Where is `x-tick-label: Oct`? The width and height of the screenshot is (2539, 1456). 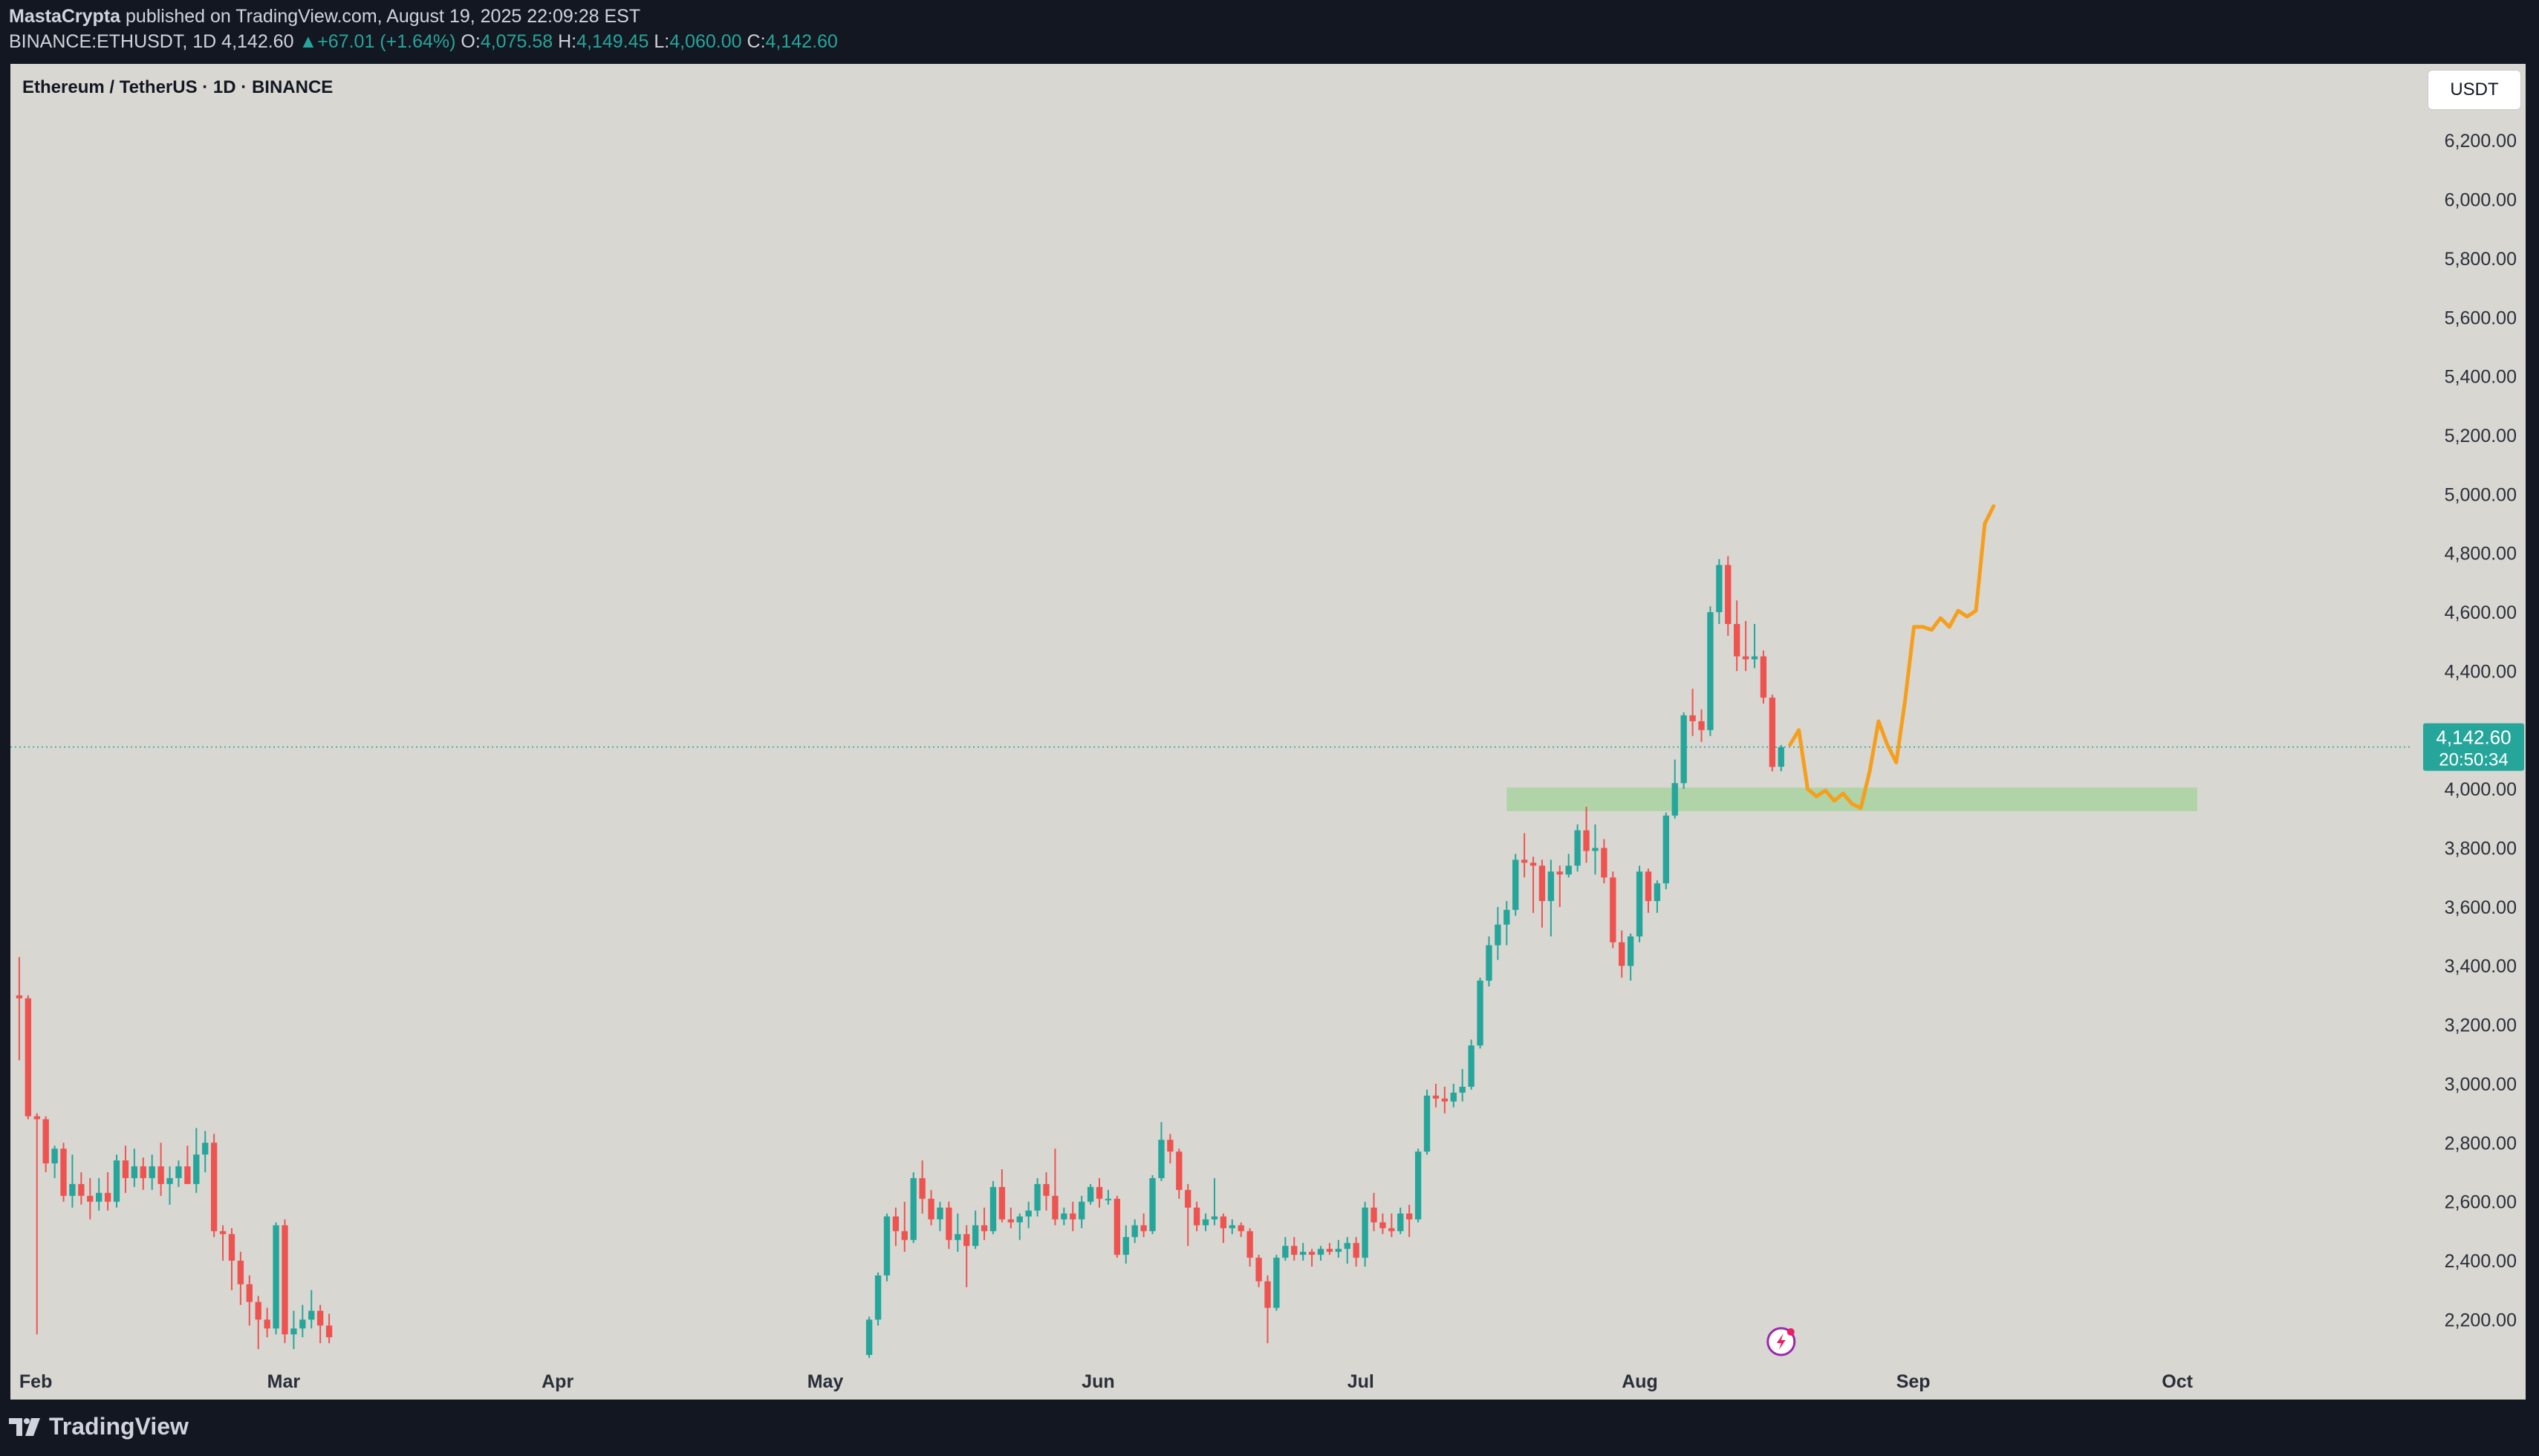 x-tick-label: Oct is located at coordinates (2177, 1382).